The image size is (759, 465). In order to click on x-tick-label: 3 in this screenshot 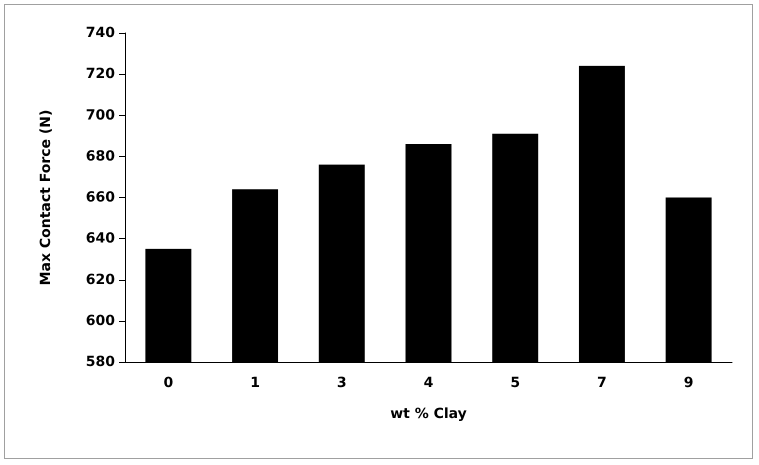, I will do `click(341, 383)`.